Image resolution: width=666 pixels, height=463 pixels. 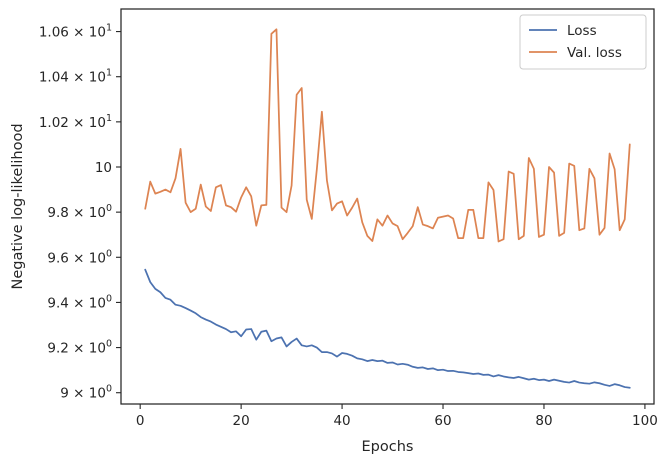 What do you see at coordinates (75, 32) in the screenshot?
I see `y-tick-label: 1.06 × 10¹` at bounding box center [75, 32].